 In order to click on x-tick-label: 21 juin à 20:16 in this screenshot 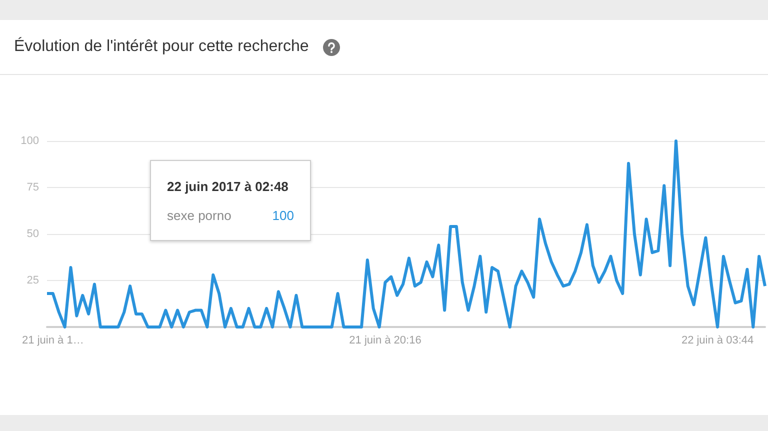, I will do `click(385, 340)`.